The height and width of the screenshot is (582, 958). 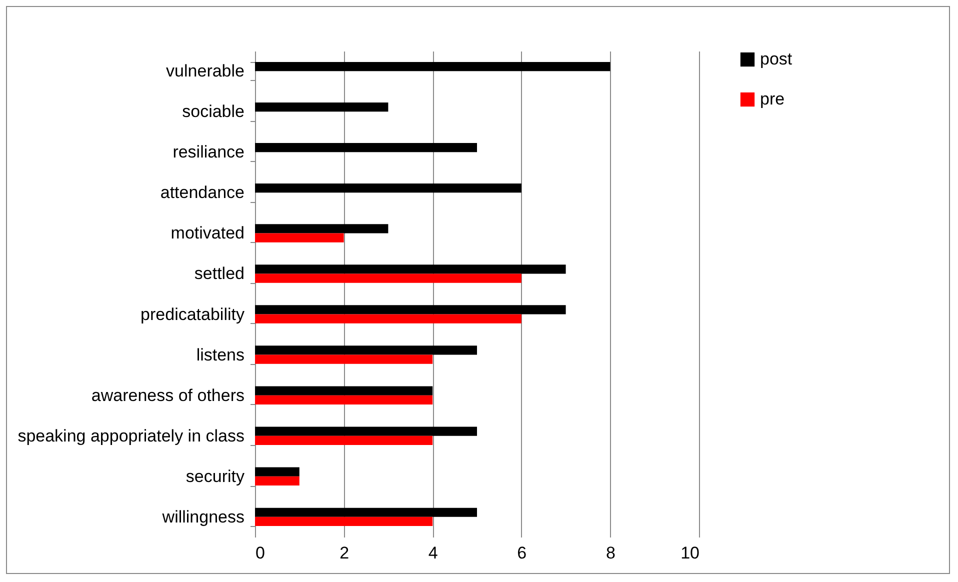 I want to click on y-tick-label: attendance, so click(x=202, y=192).